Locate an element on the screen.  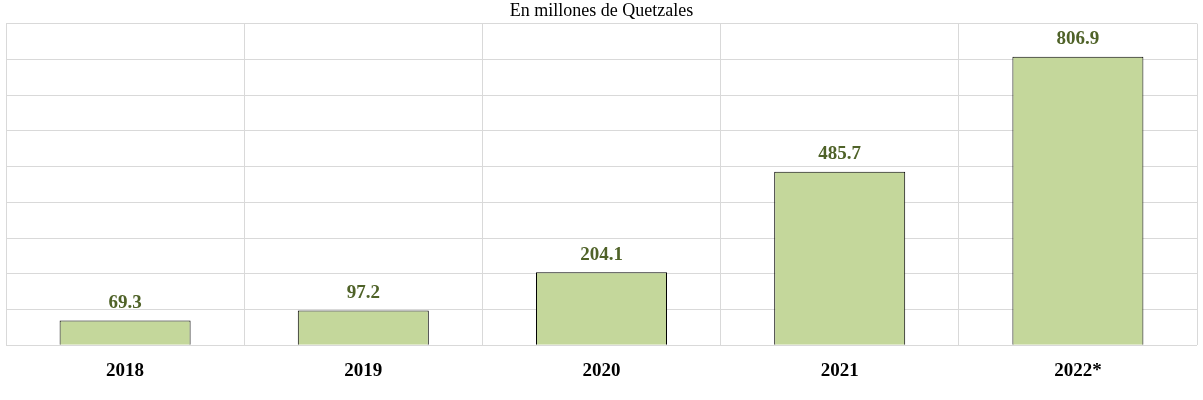
data-label: 69.3 is located at coordinates (125, 301).